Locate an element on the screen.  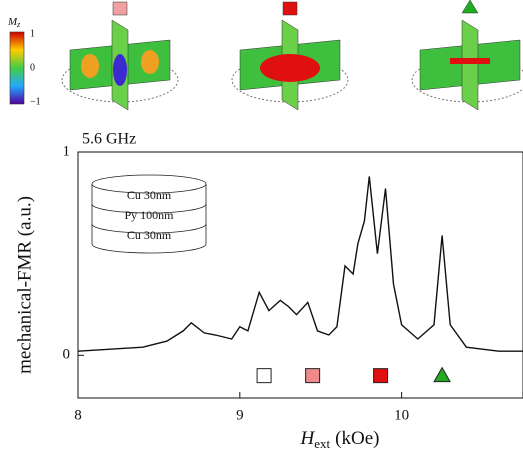
inset-cylinder is located at coordinates (149, 214).